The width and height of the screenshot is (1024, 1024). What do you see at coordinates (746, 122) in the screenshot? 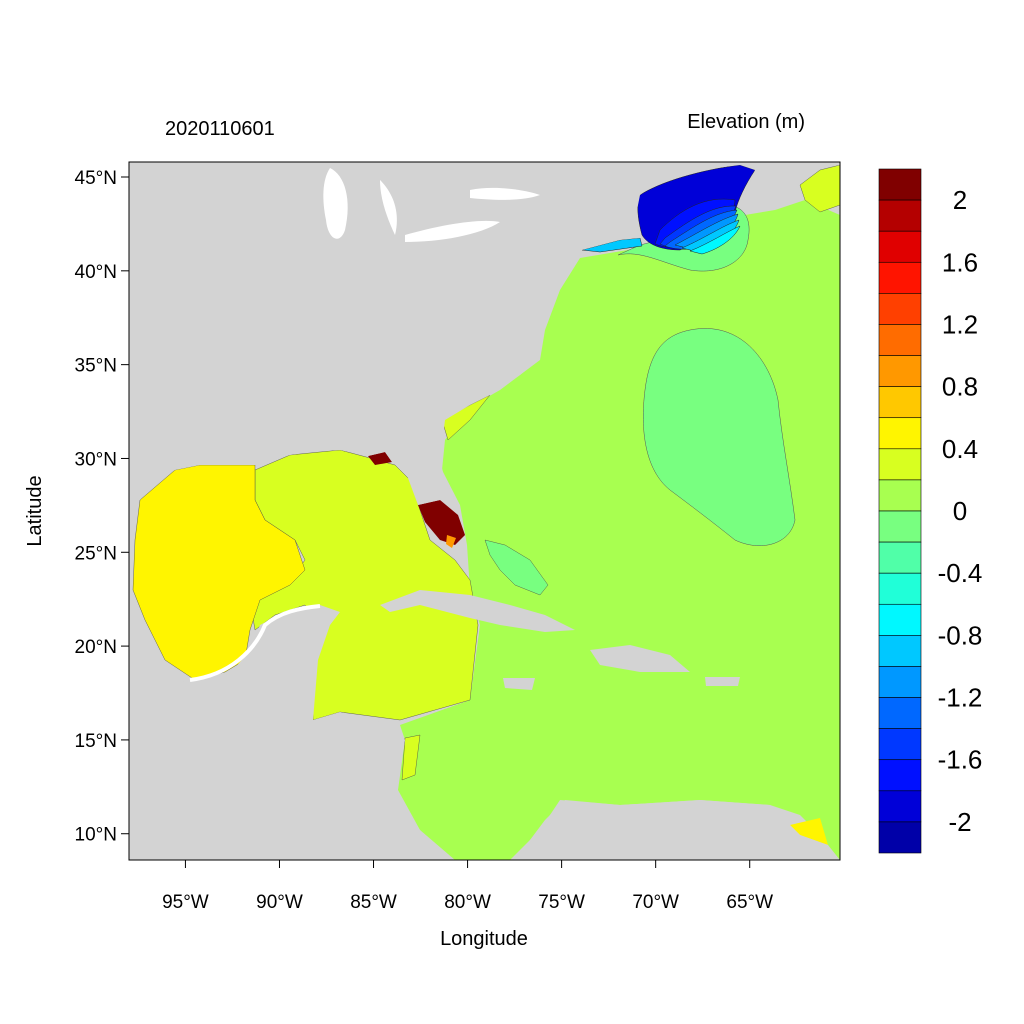
I see `variable-title: Elevation (m)` at bounding box center [746, 122].